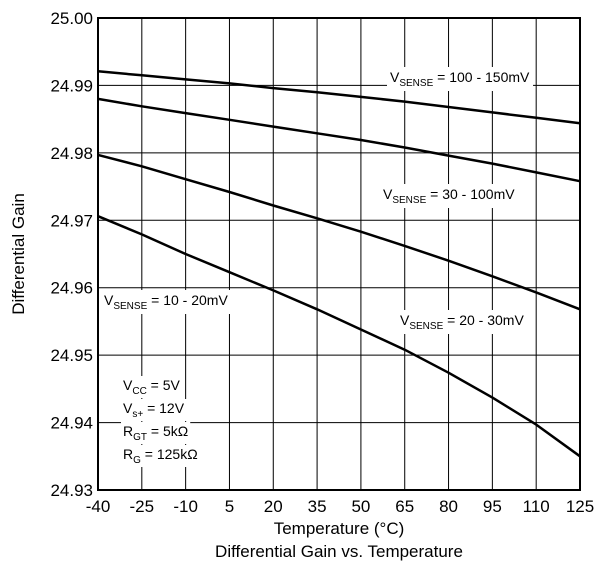  Describe the element at coordinates (340, 506) in the screenshot. I see `x-tick-labels: -40 -25 -10 5 20 35 50 65 80 95 110 125` at that location.